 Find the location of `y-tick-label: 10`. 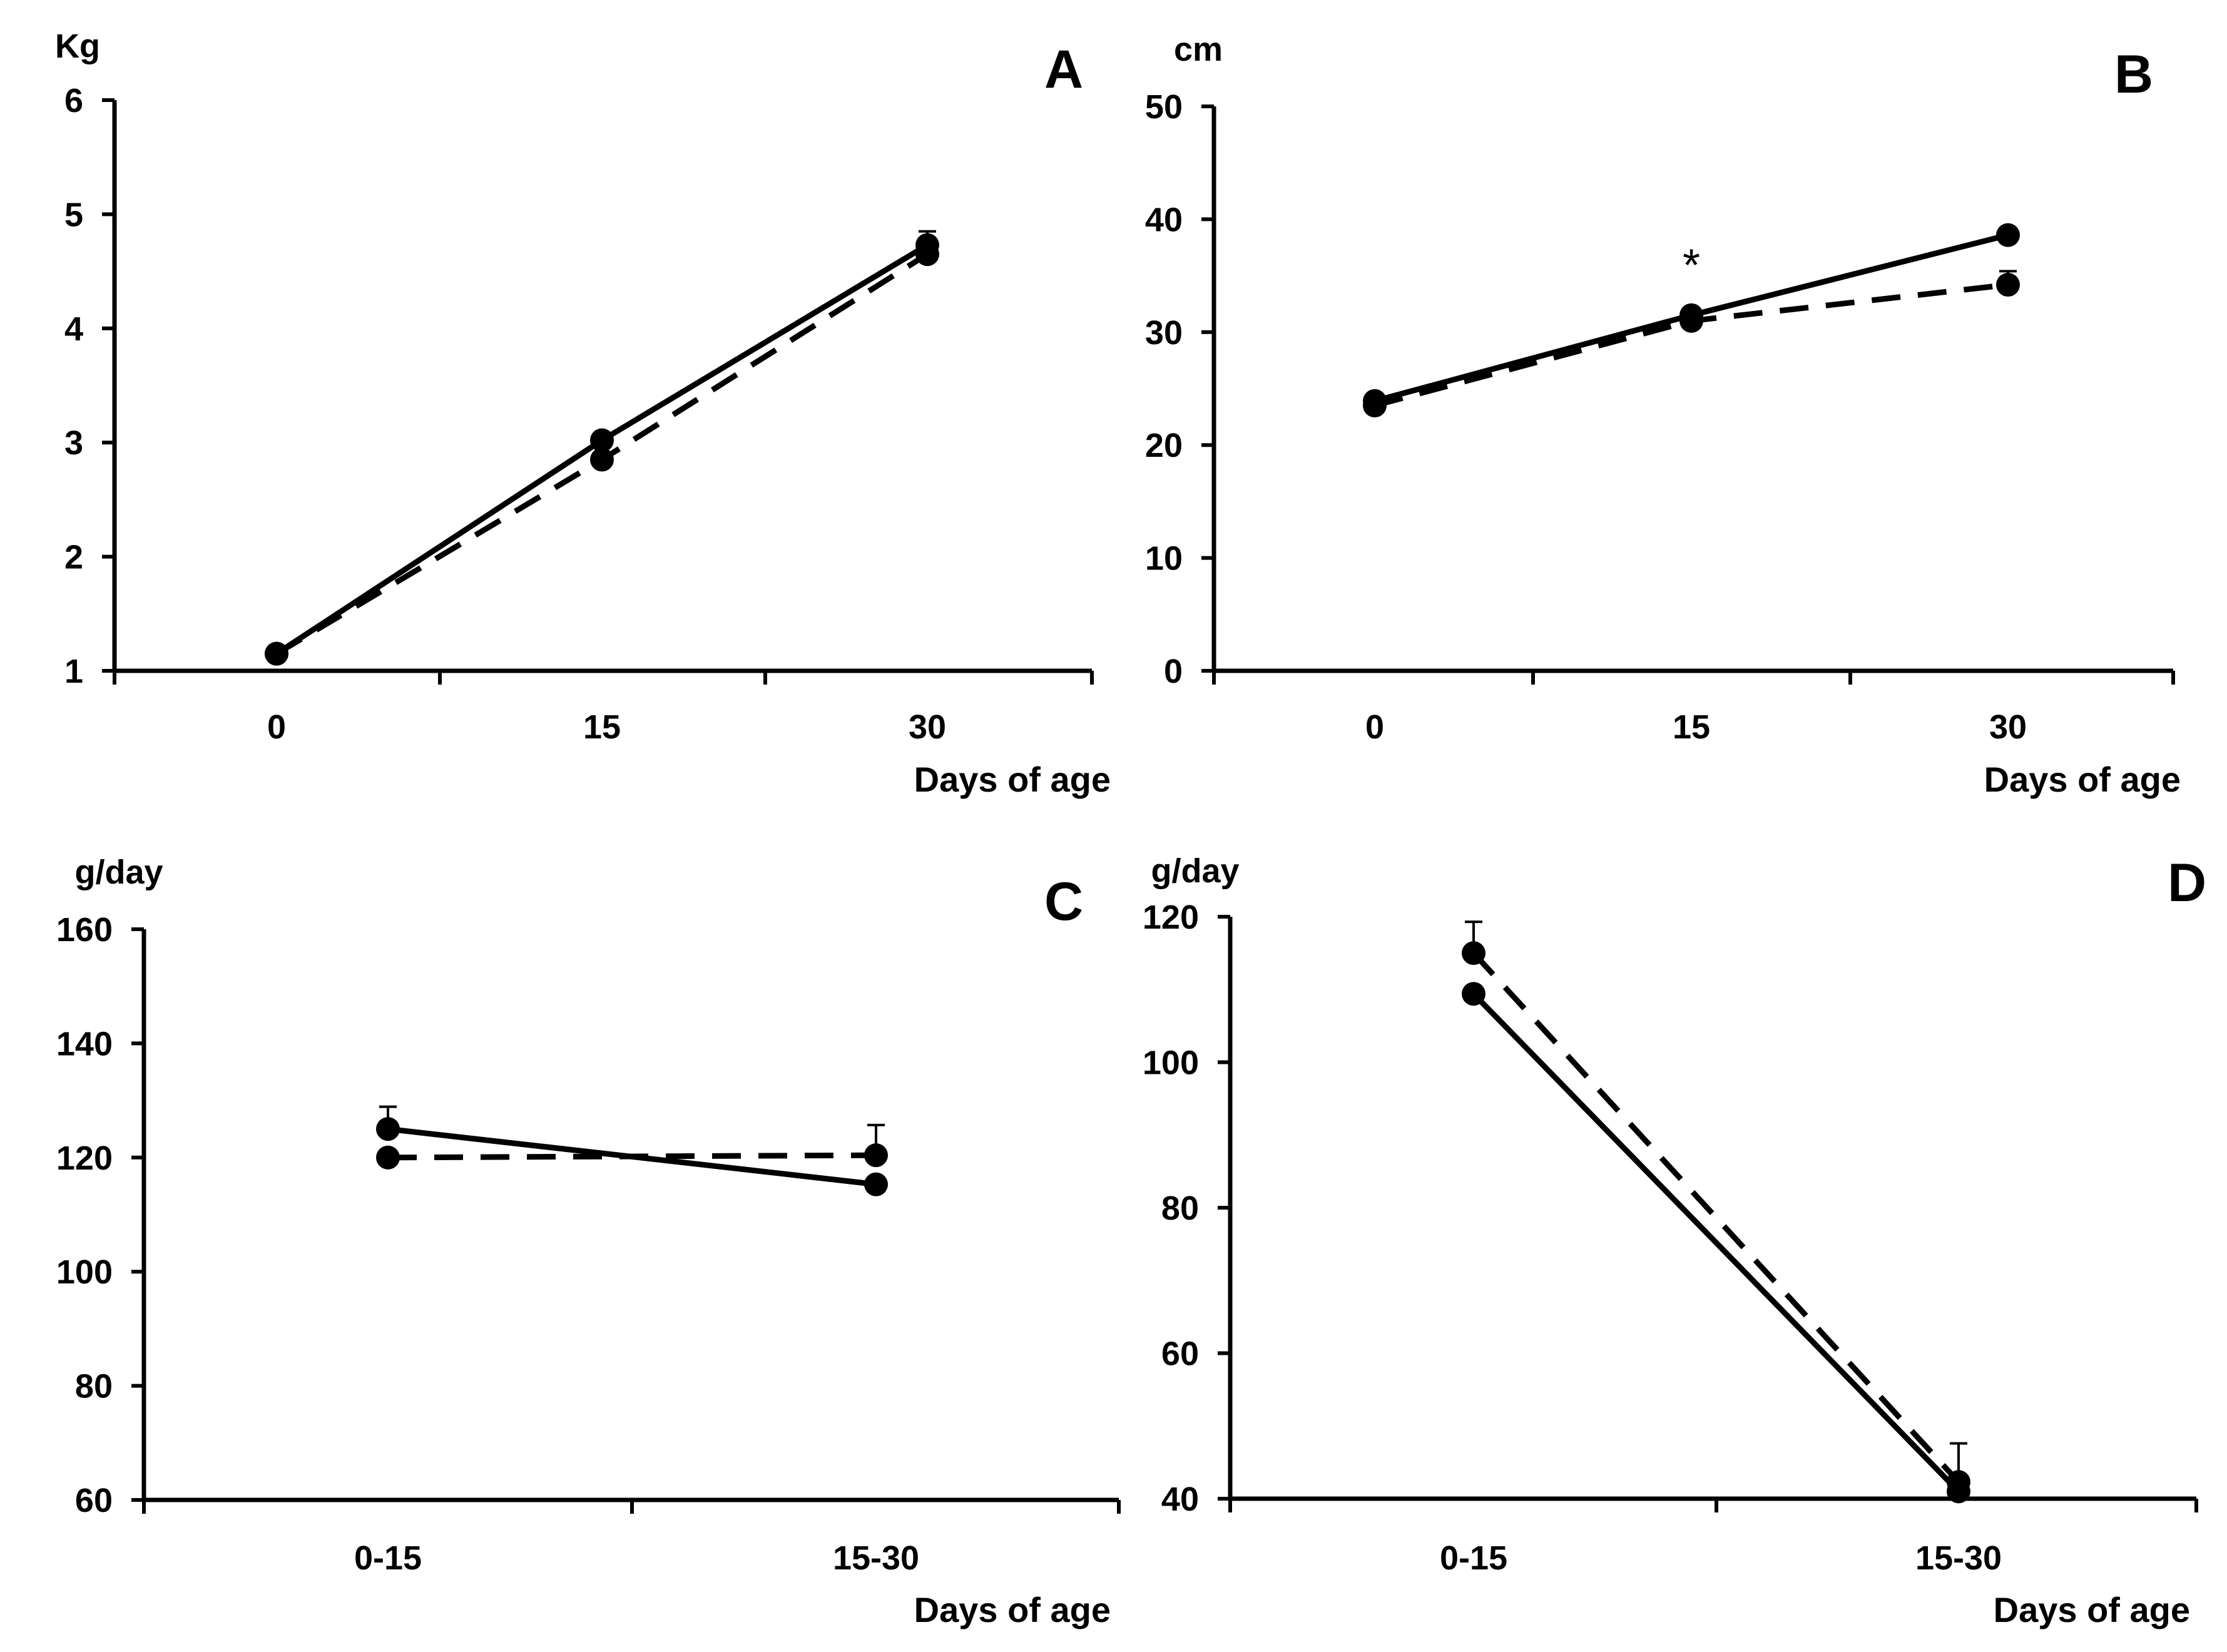

y-tick-label: 10 is located at coordinates (1164, 559).